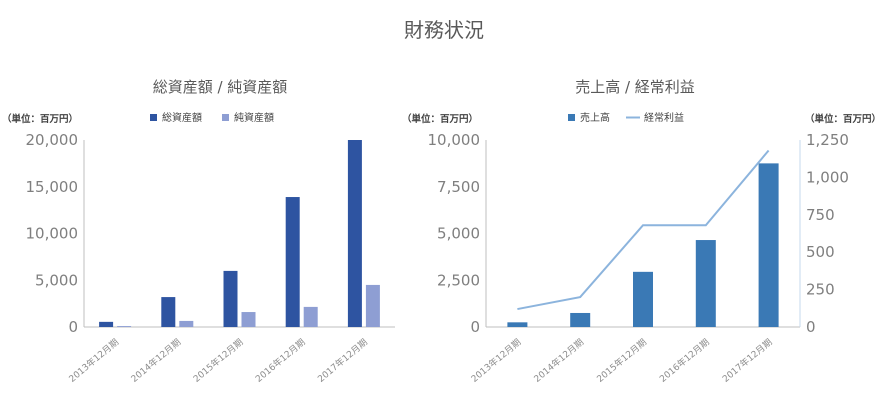  What do you see at coordinates (182, 117) in the screenshot?
I see `chart1-legend-label-total: 総資産額` at bounding box center [182, 117].